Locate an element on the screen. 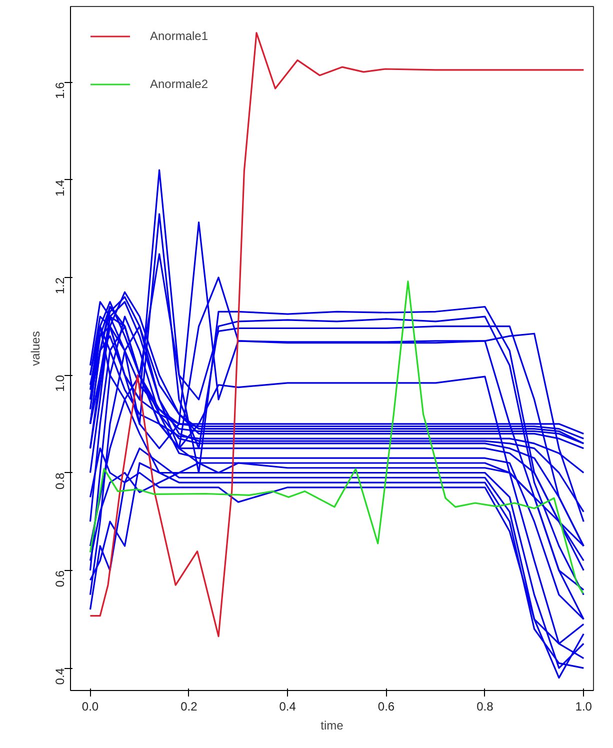 The width and height of the screenshot is (613, 748). y-tick-label: 0.4 is located at coordinates (60, 676).